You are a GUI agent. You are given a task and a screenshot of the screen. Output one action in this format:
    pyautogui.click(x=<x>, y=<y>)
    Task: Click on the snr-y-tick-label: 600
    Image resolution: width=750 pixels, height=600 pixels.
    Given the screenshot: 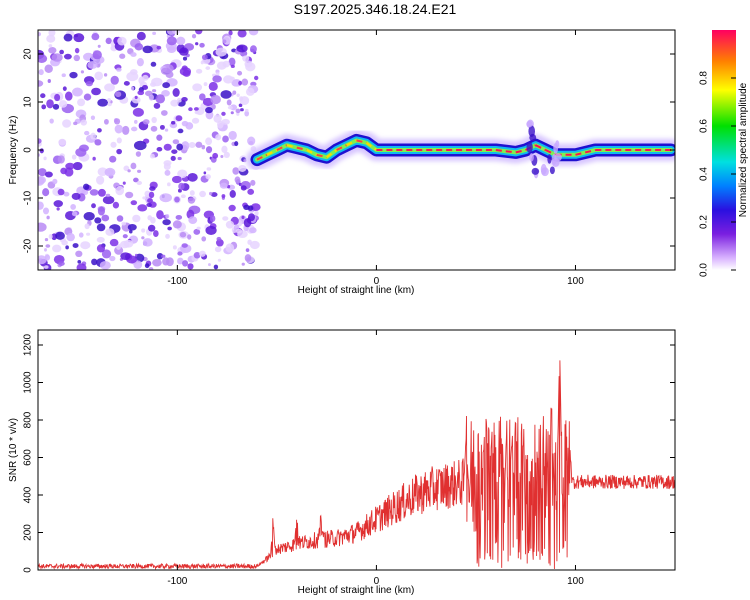 What is the action you would take?
    pyautogui.click(x=28, y=457)
    